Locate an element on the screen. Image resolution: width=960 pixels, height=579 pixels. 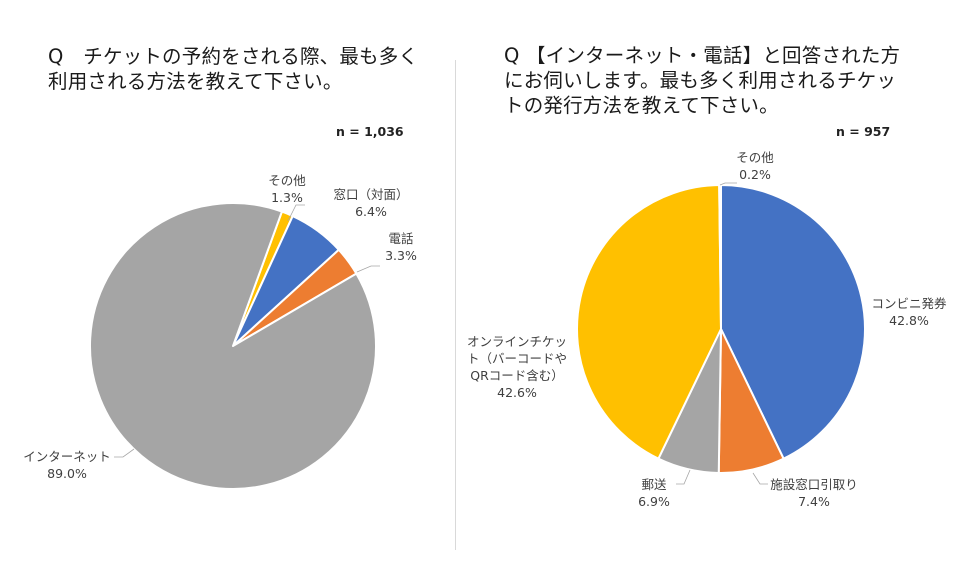
label-internet-value: 89.0% is located at coordinates (67, 473).